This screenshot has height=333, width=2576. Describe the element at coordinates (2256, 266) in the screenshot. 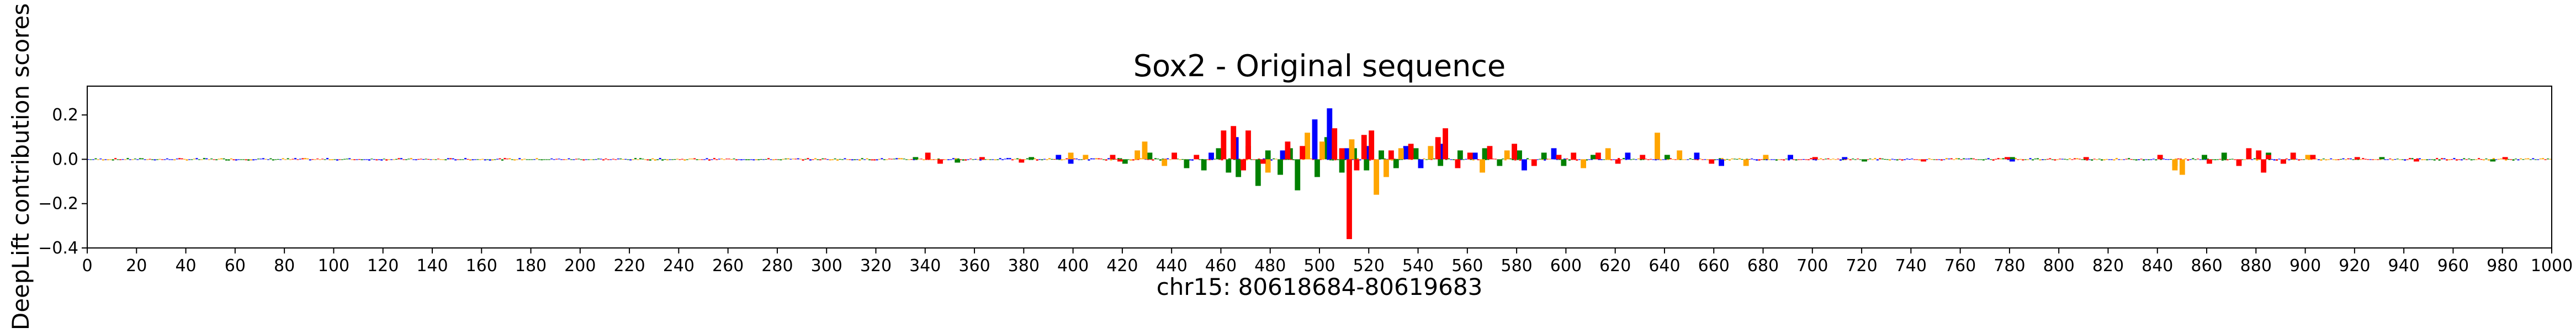

I see `x-tick-label: 880` at that location.